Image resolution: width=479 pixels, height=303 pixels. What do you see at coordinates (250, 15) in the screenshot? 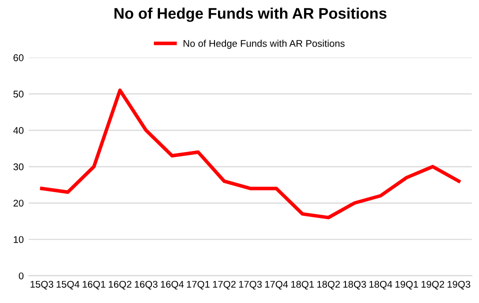
I see `chart-title: No of Hedge Funds with AR Positions` at bounding box center [250, 15].